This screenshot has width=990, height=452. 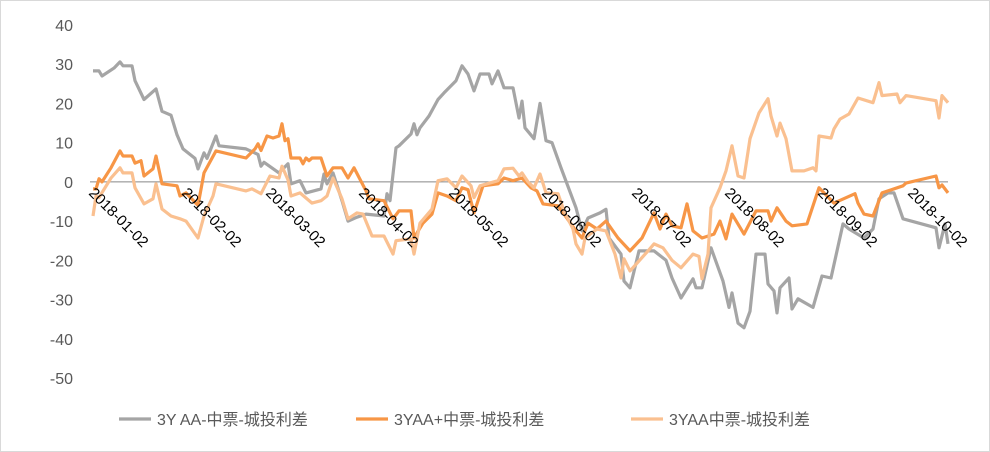 I want to click on y-tick-label: -20, so click(x=61, y=261).